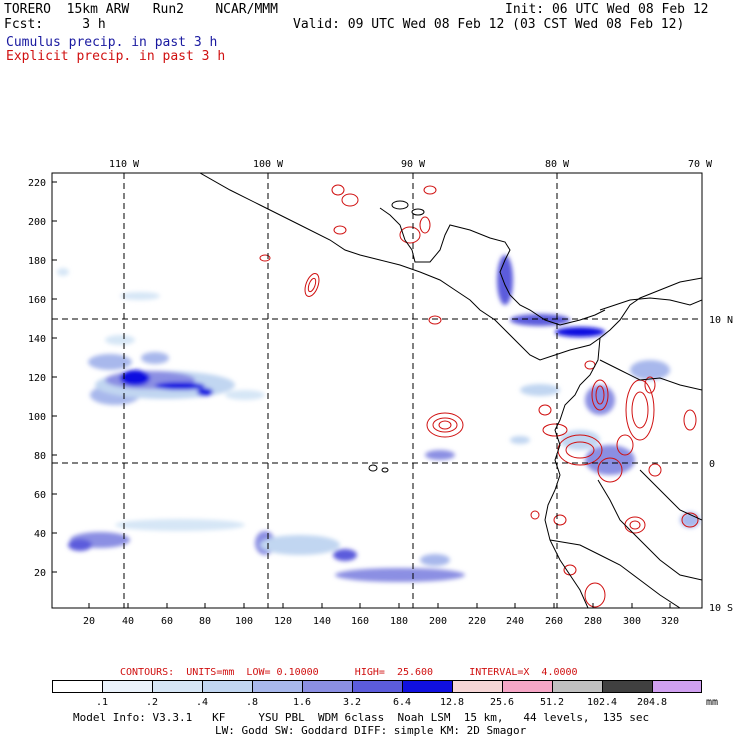 This screenshot has width=740, height=740. I want to click on y-tick: 160, so click(37, 300).